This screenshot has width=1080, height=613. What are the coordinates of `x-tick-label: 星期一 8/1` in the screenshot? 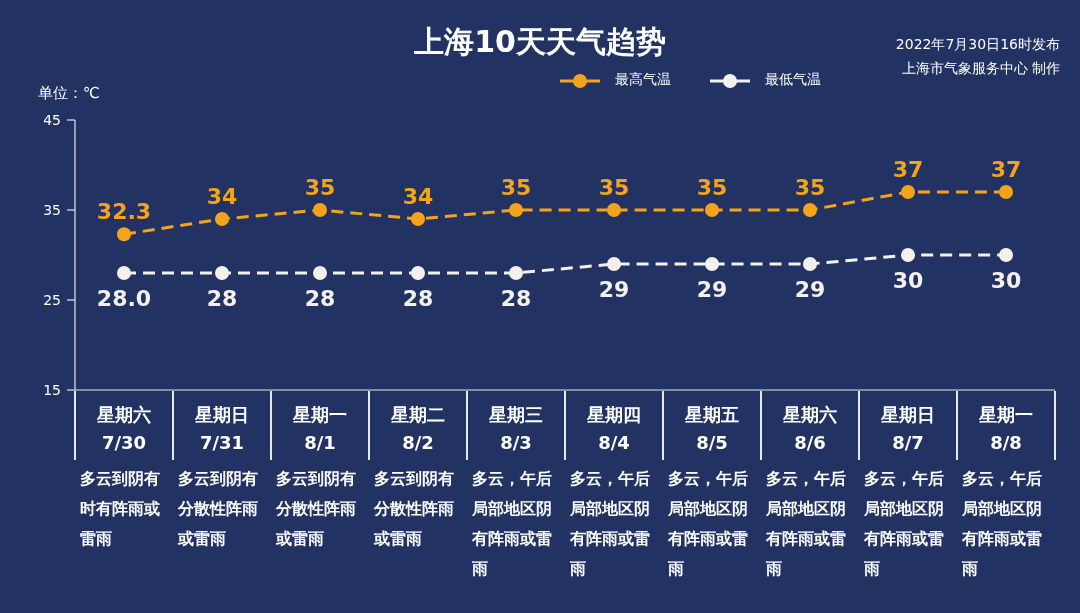 It's located at (320, 429).